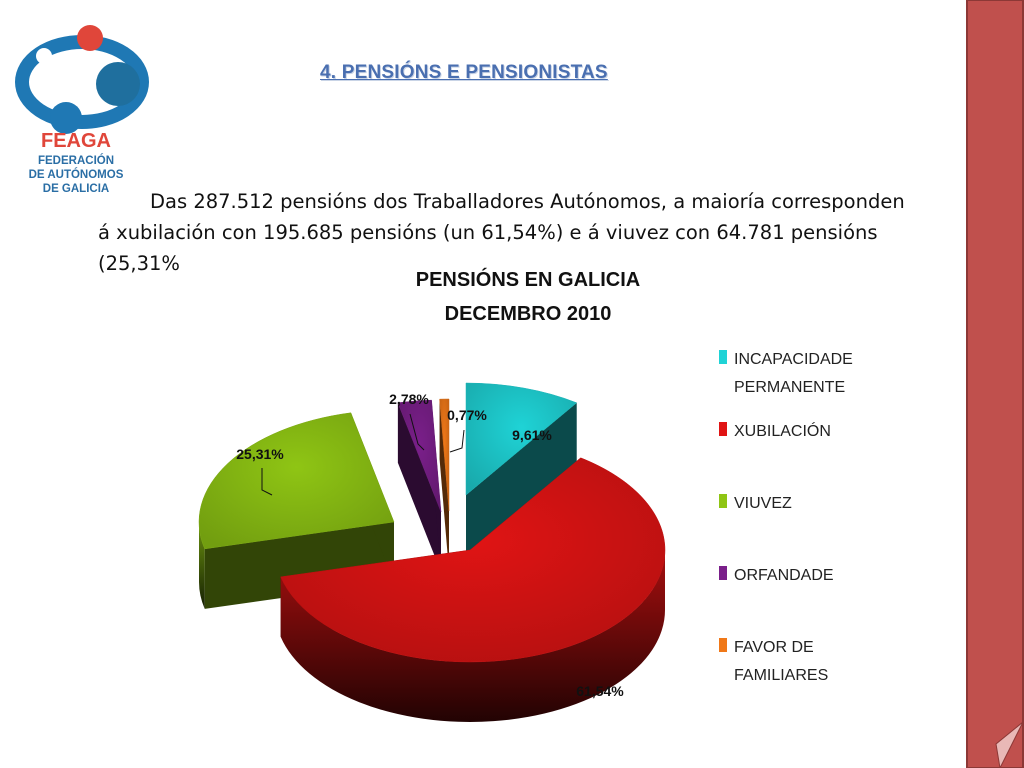 The width and height of the screenshot is (1024, 768). Describe the element at coordinates (600, 691) in the screenshot. I see `data-label: 61,54%` at that location.